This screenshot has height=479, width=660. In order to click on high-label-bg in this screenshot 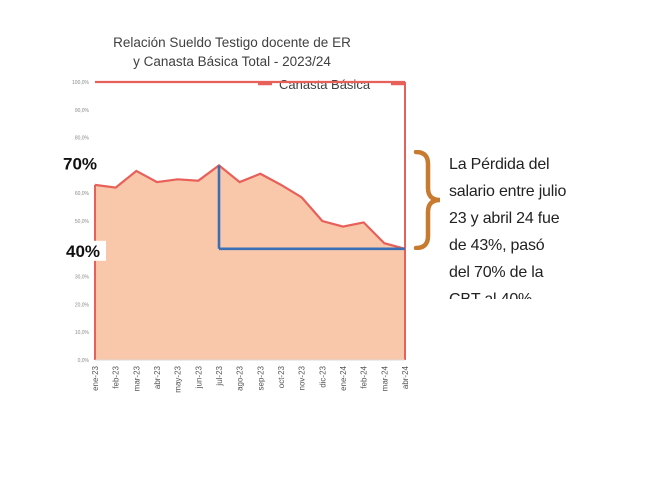, I will do `click(82, 163)`.